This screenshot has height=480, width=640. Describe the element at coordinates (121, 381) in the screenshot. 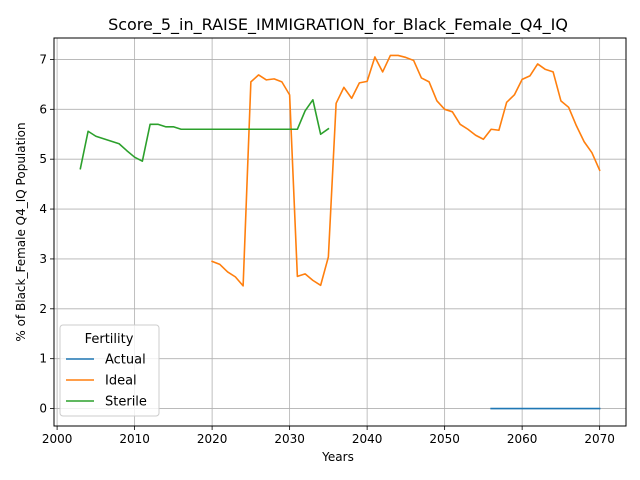

I see `legend-label-ideal: Ideal` at that location.